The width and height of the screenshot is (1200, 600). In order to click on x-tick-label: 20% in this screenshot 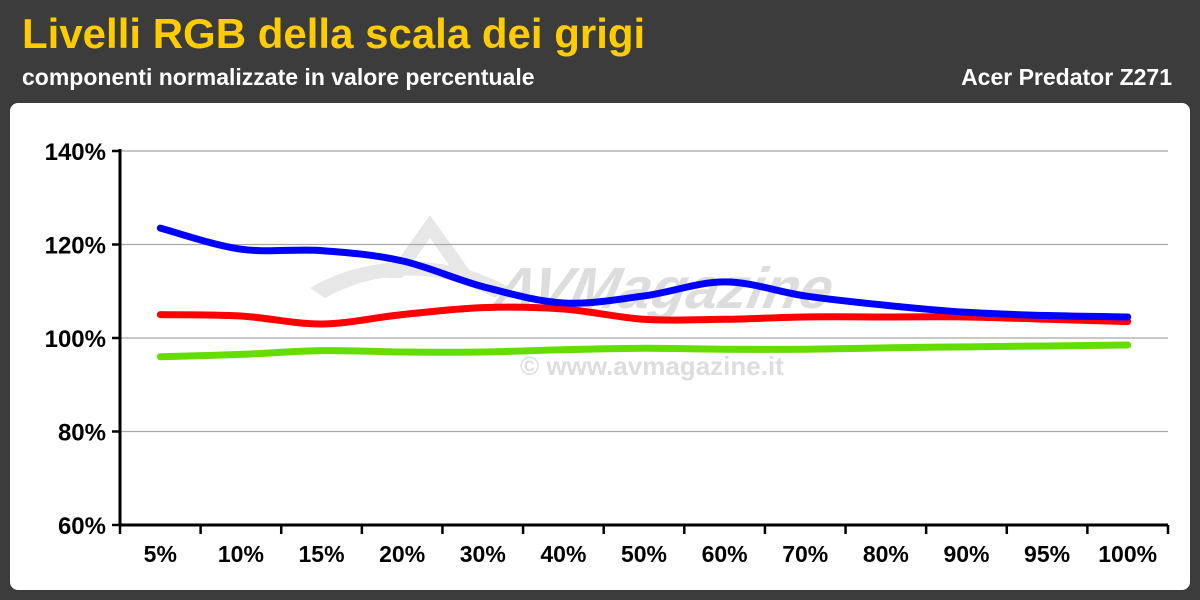, I will do `click(402, 554)`.